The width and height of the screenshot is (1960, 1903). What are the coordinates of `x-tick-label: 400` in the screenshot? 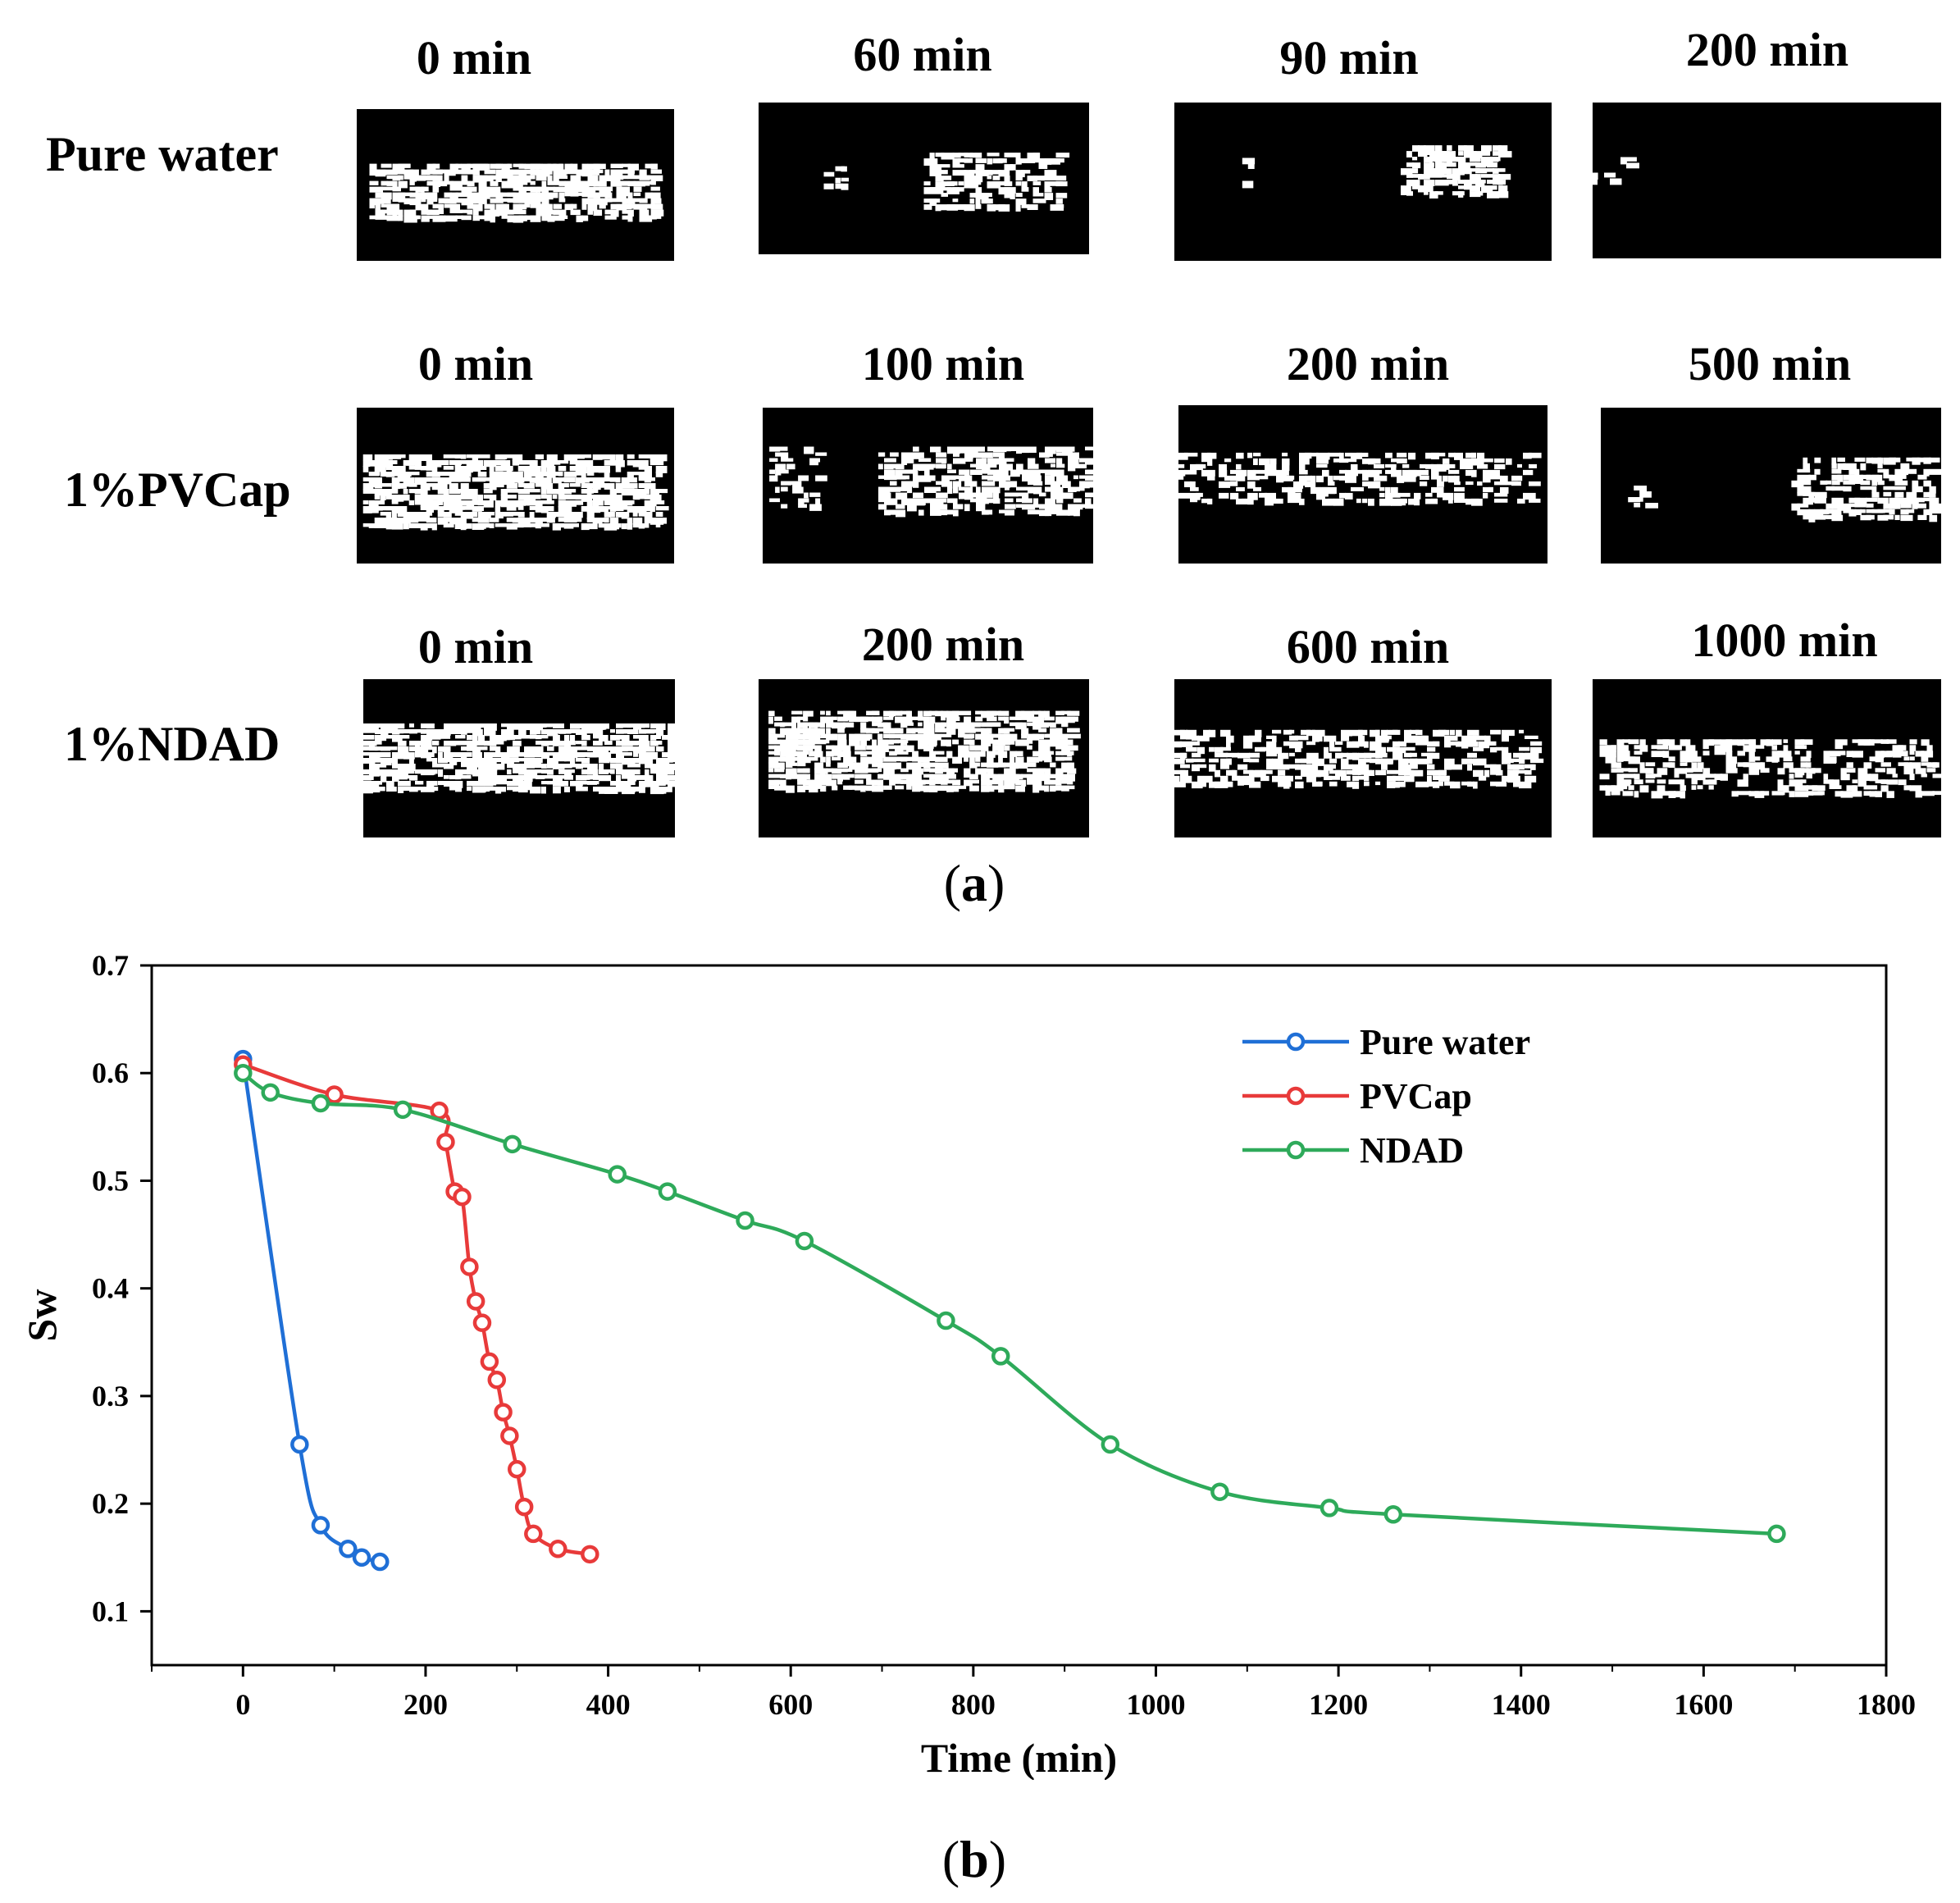 It's located at (609, 1704).